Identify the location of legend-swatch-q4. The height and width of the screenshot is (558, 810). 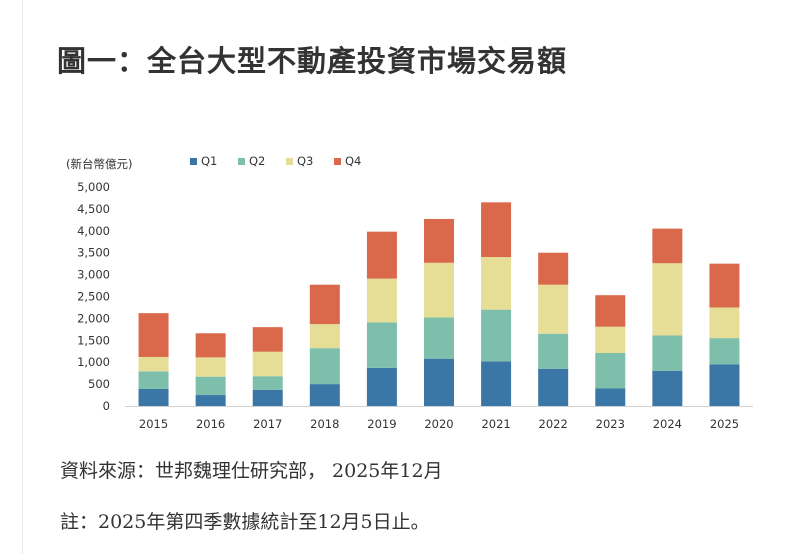
(337, 161).